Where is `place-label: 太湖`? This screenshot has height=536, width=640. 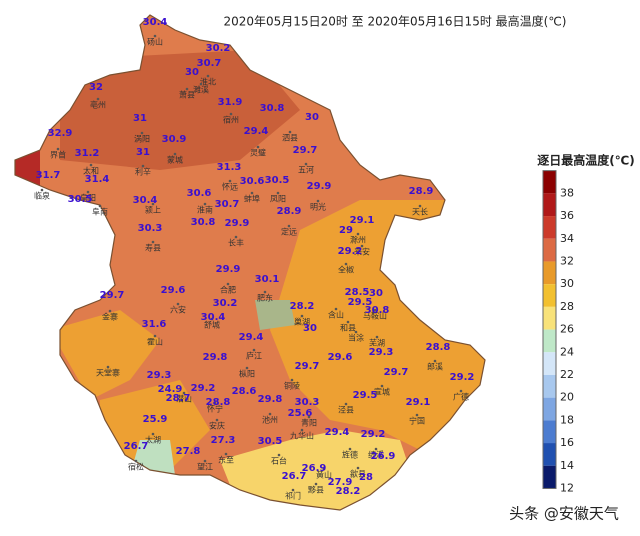
place-label: 太湖 is located at coordinates (153, 440).